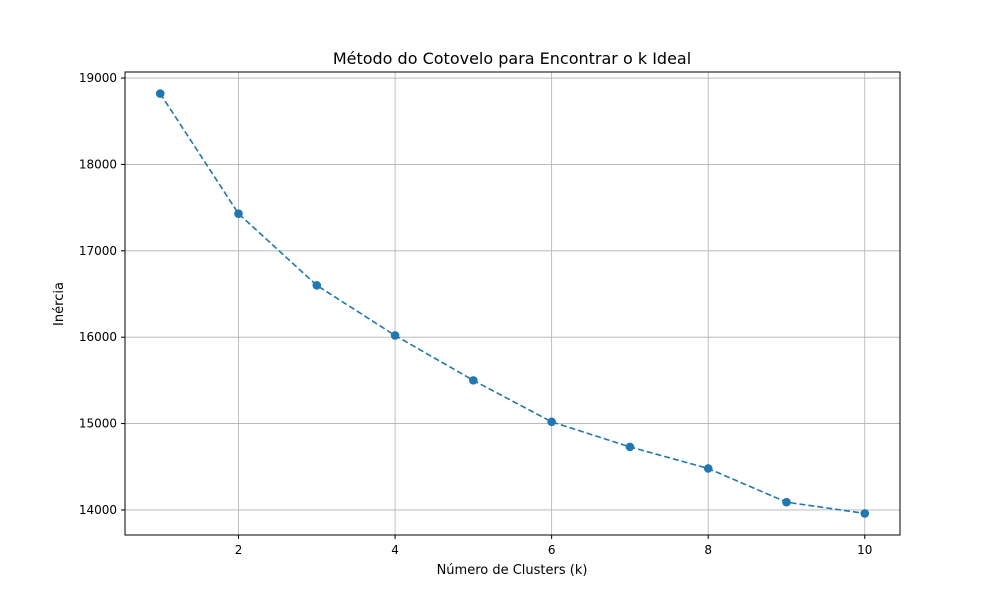 Image resolution: width=1000 pixels, height=600 pixels. What do you see at coordinates (98, 164) in the screenshot?
I see `y-tick-label: 18000` at bounding box center [98, 164].